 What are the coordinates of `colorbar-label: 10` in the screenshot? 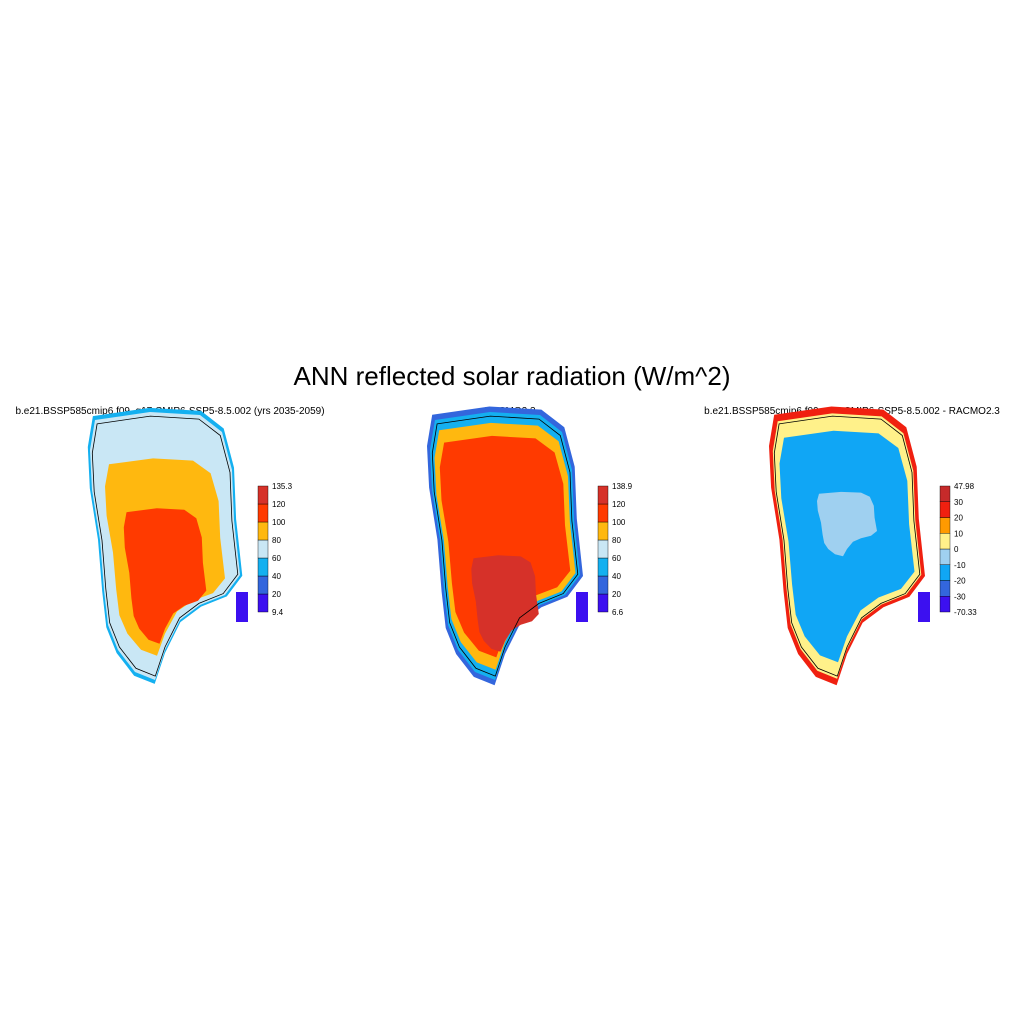 It's located at (958, 533).